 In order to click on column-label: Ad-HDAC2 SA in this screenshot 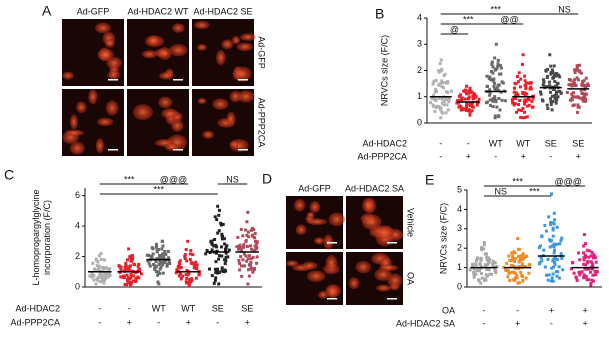, I will do `click(374, 188)`.